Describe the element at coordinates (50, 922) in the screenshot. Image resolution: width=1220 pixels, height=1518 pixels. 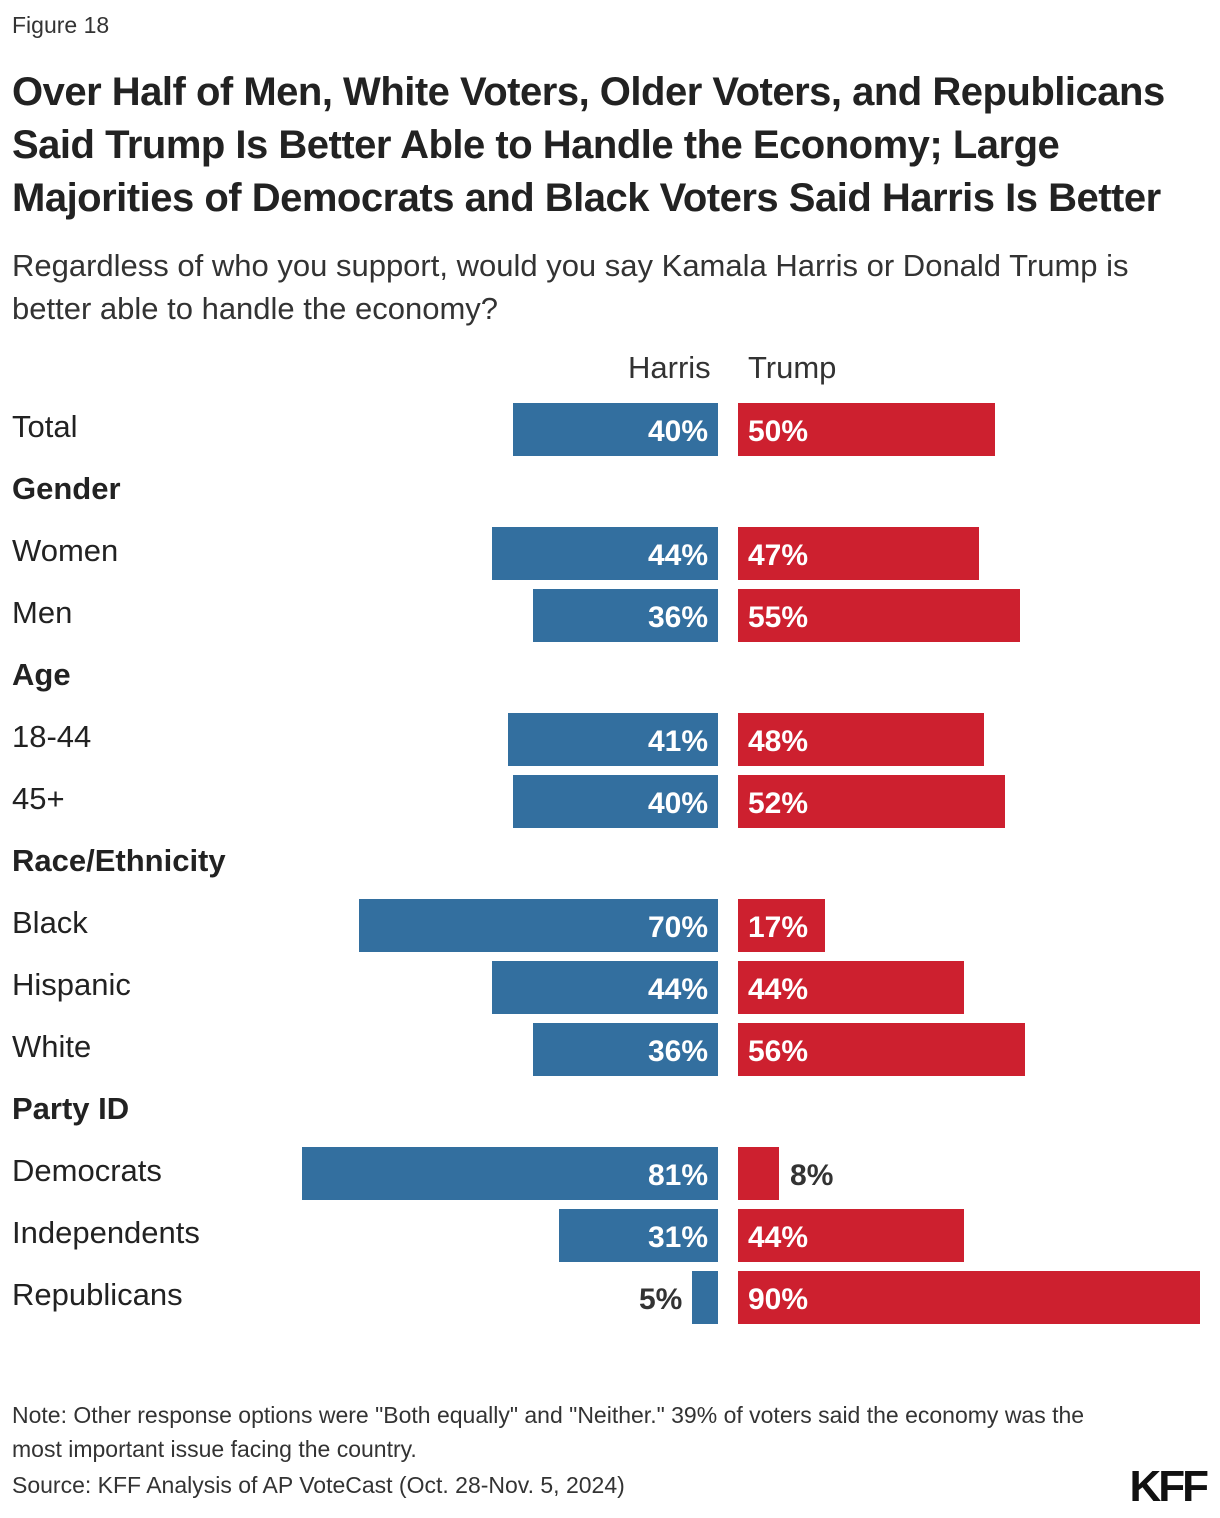
I see `row-label: Black` at that location.